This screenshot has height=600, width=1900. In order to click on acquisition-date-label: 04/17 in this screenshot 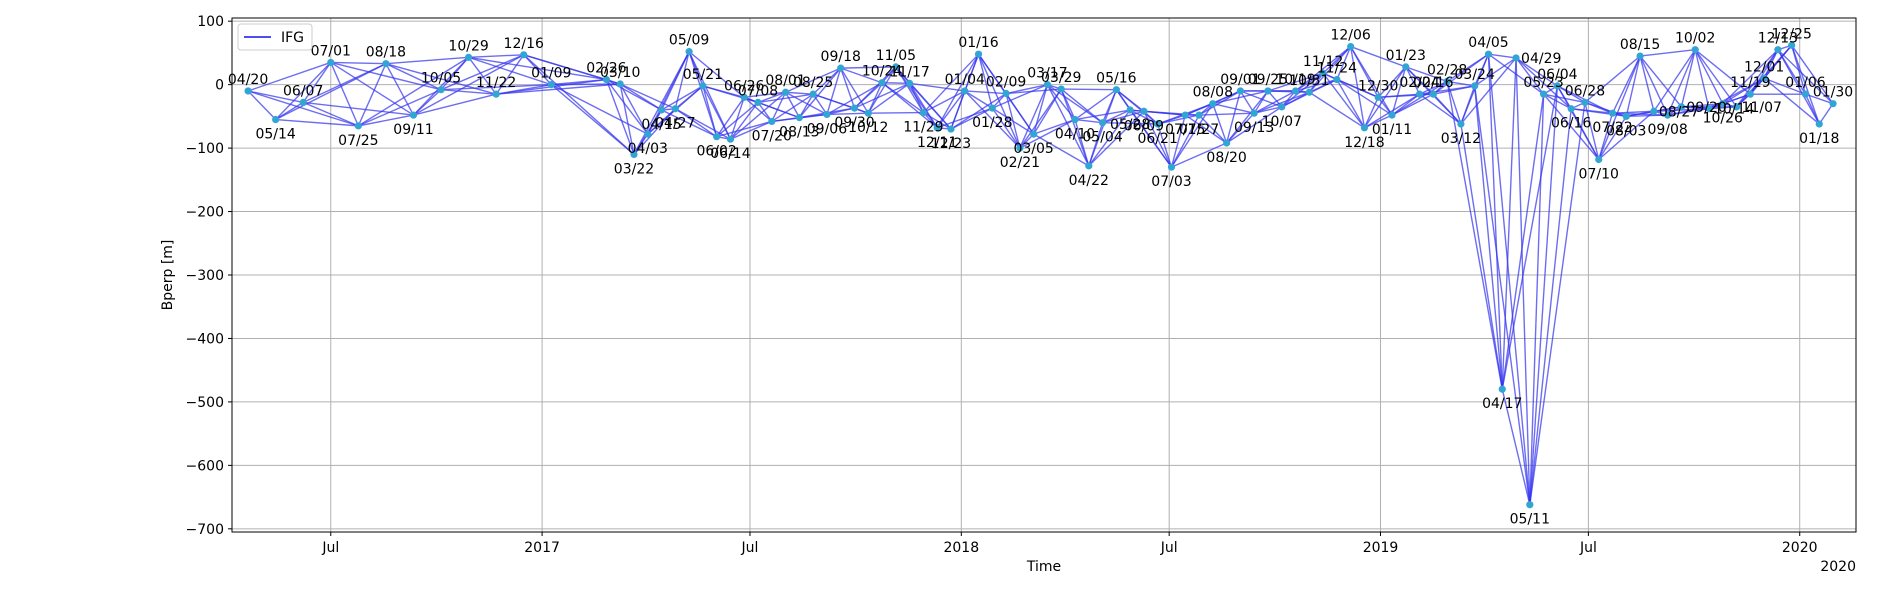, I will do `click(1502, 404)`.